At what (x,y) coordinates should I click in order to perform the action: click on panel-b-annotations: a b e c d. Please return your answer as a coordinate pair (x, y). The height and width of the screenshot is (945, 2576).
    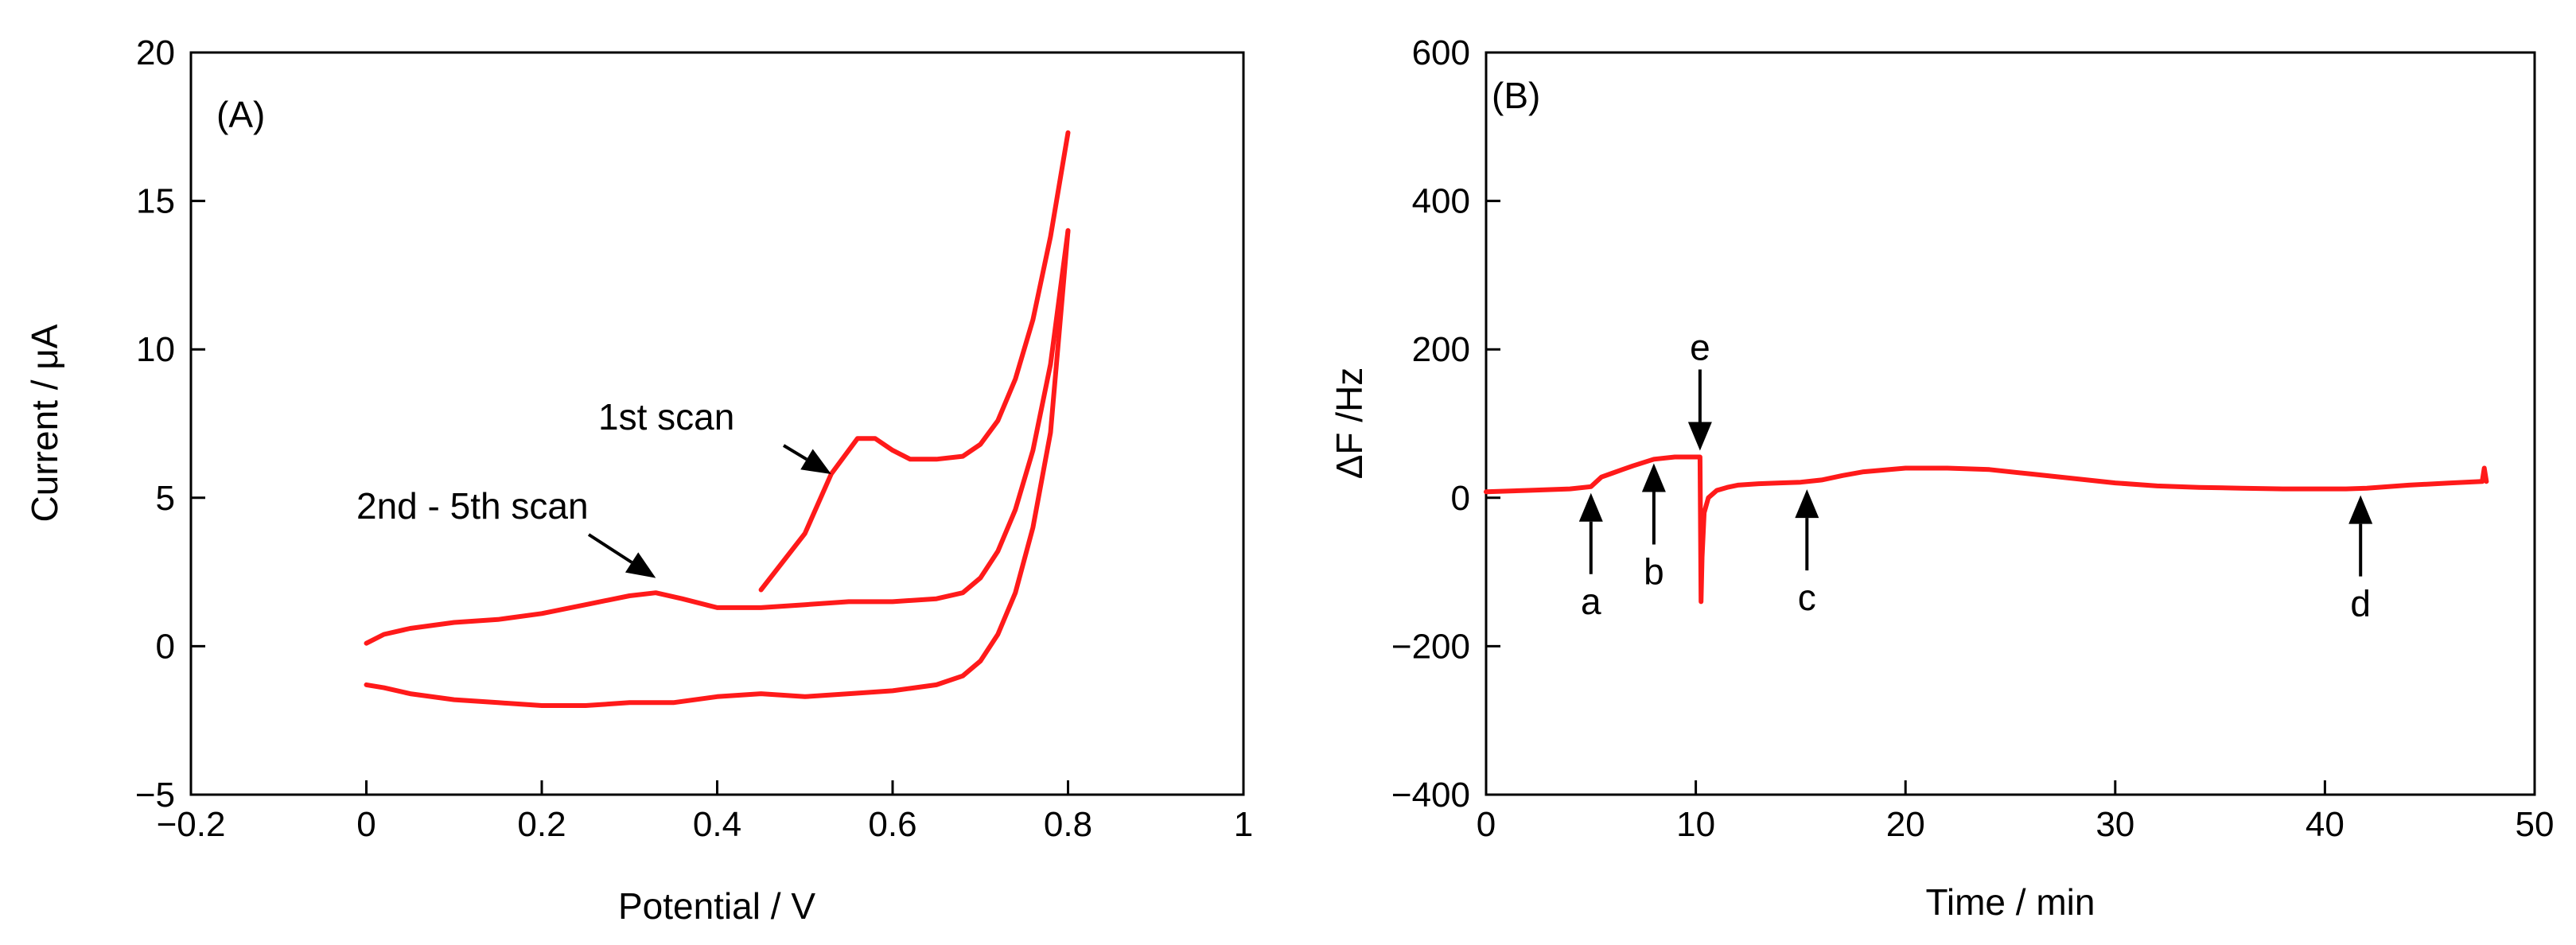
    Looking at the image, I should click on (1976, 475).